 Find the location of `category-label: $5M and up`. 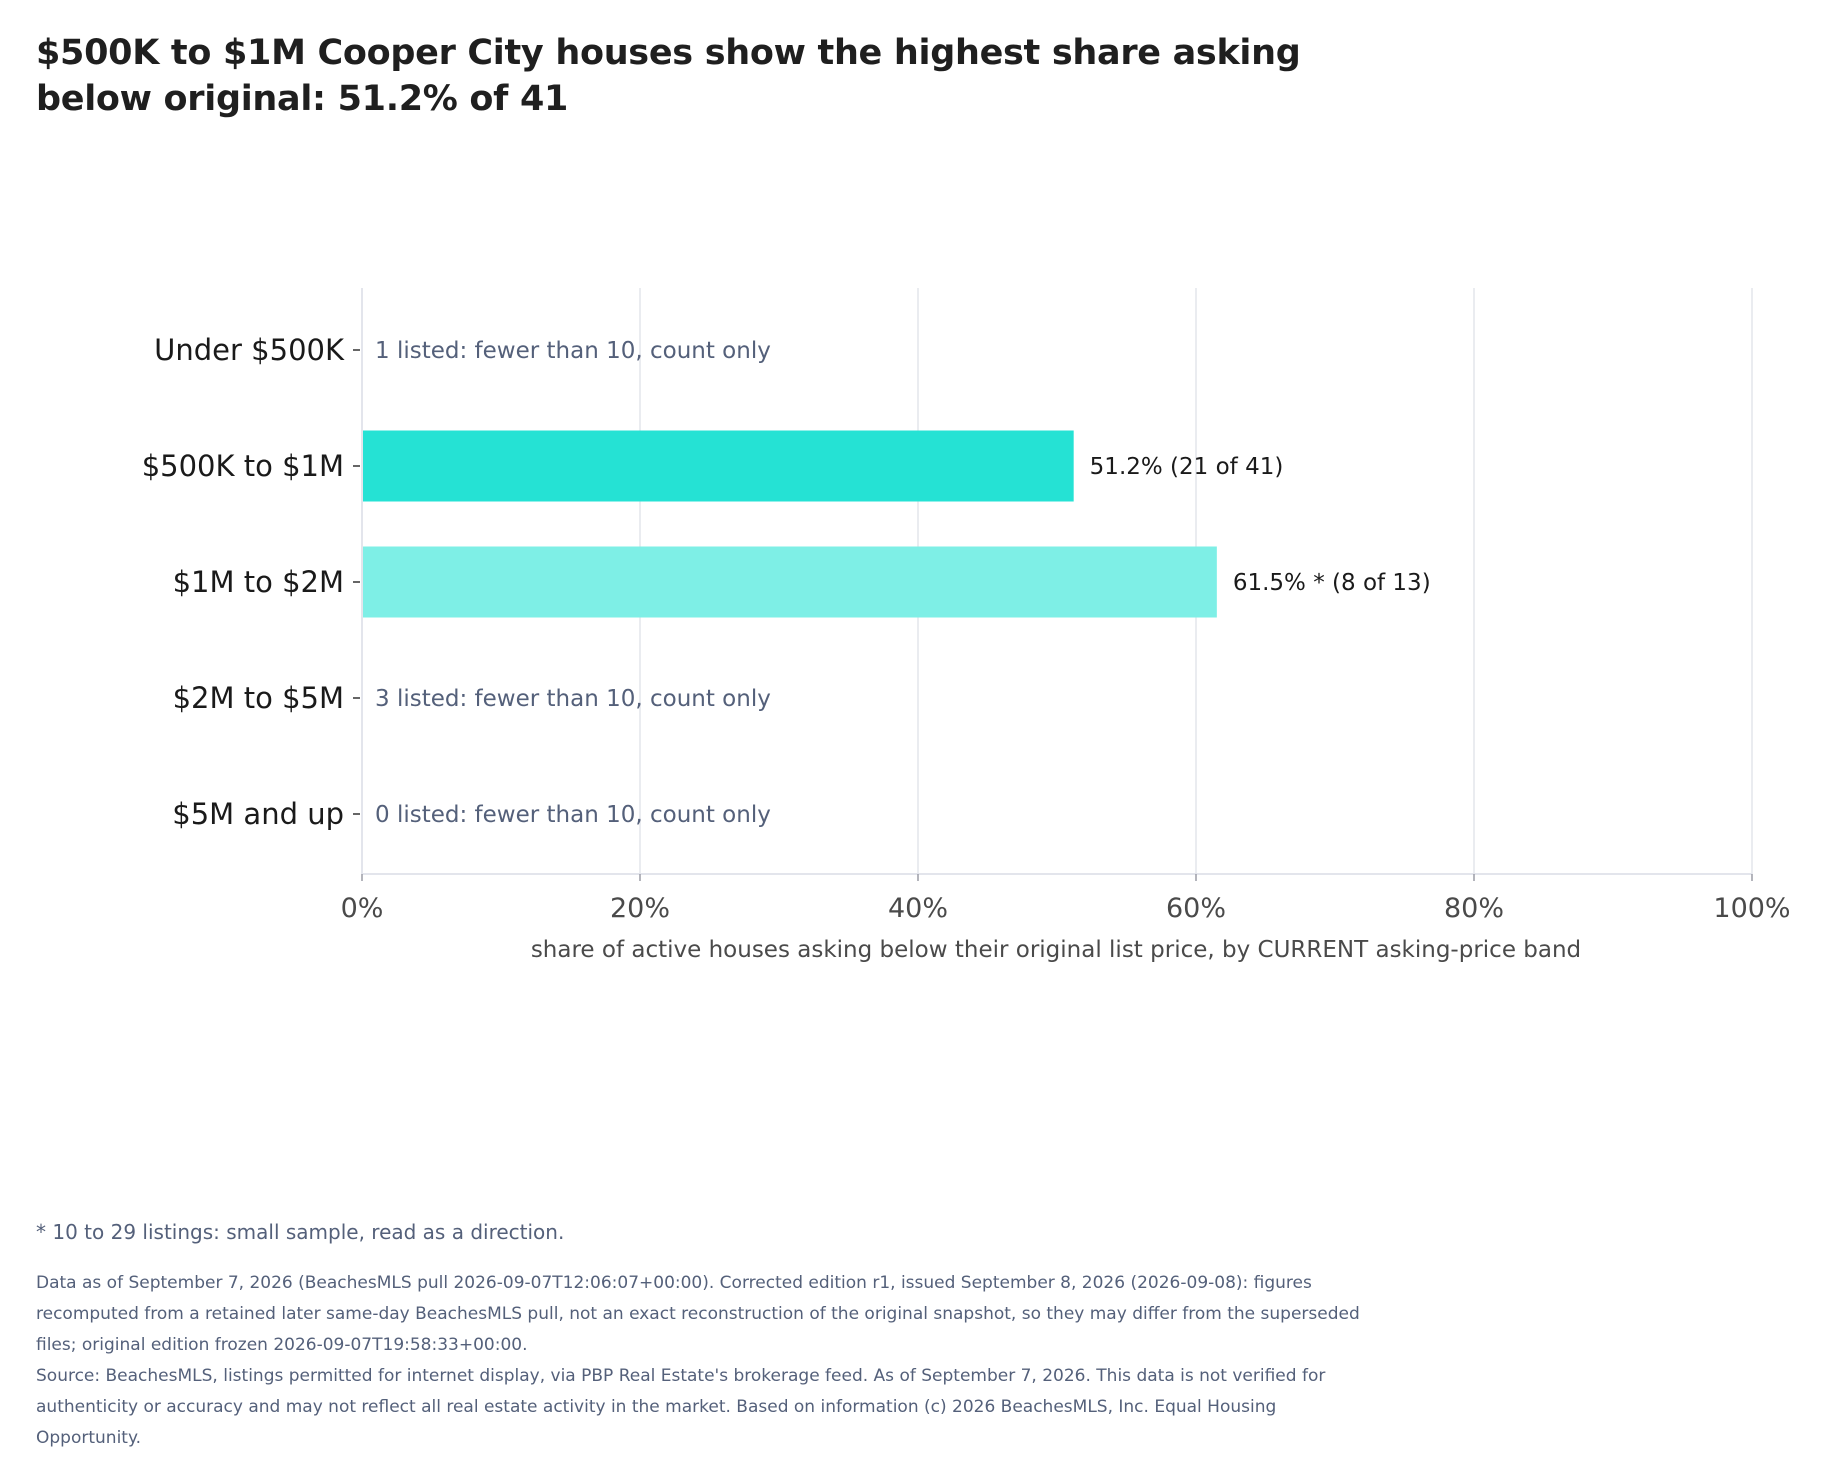

category-label: $5M and up is located at coordinates (258, 814).